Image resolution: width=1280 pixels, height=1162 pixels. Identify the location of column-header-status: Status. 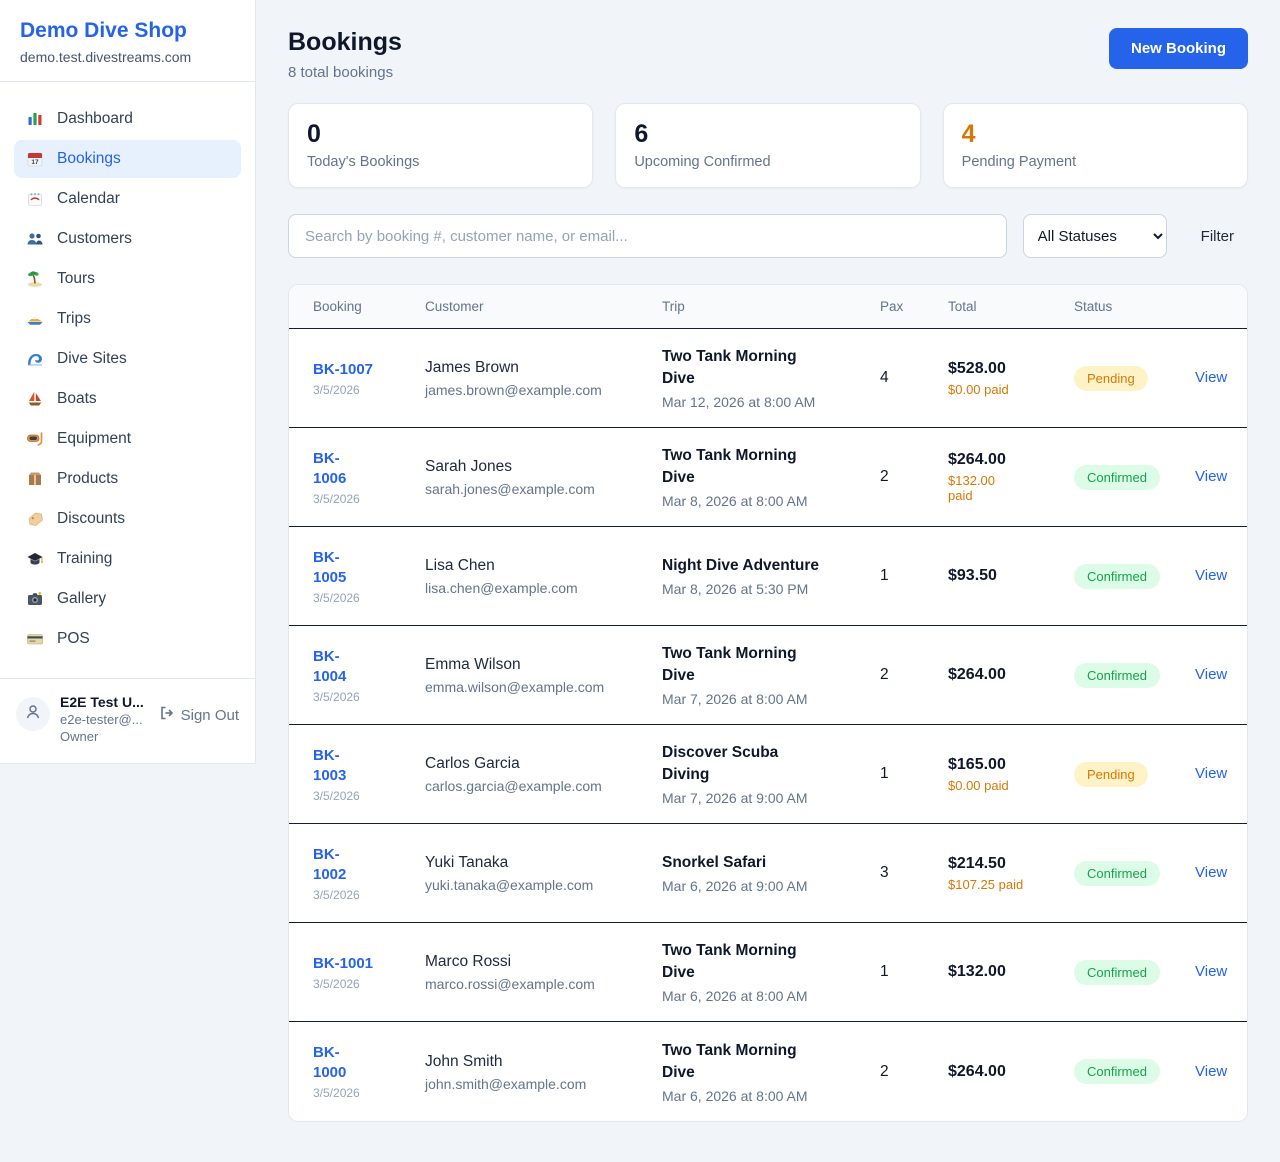
(1093, 306).